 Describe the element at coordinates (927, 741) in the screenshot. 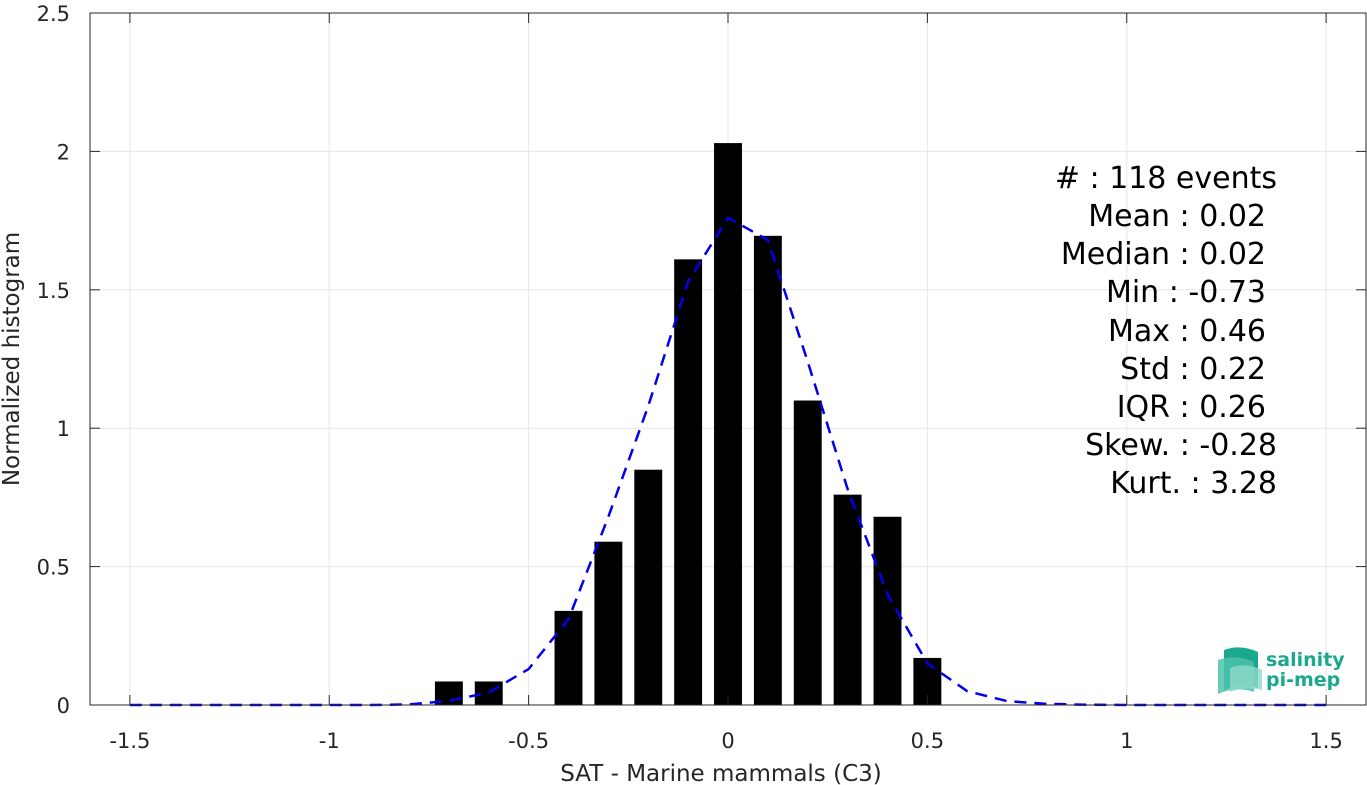

I see `x-tick-label: 0.5` at that location.